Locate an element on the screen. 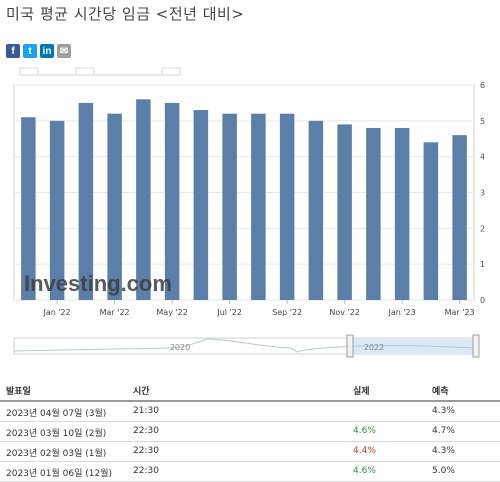  x-tick-label: Jan '22 is located at coordinates (56, 312).